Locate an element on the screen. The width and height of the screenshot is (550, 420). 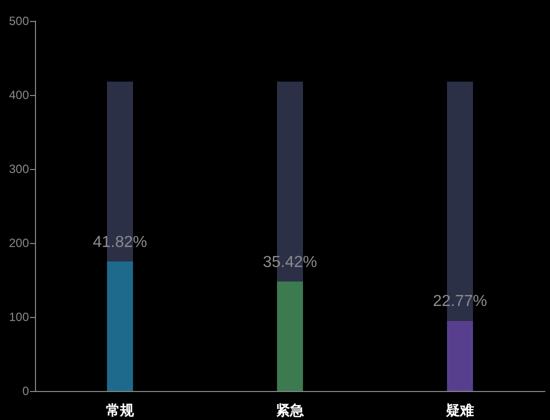
y-tick-label: 500 is located at coordinates (19, 21).